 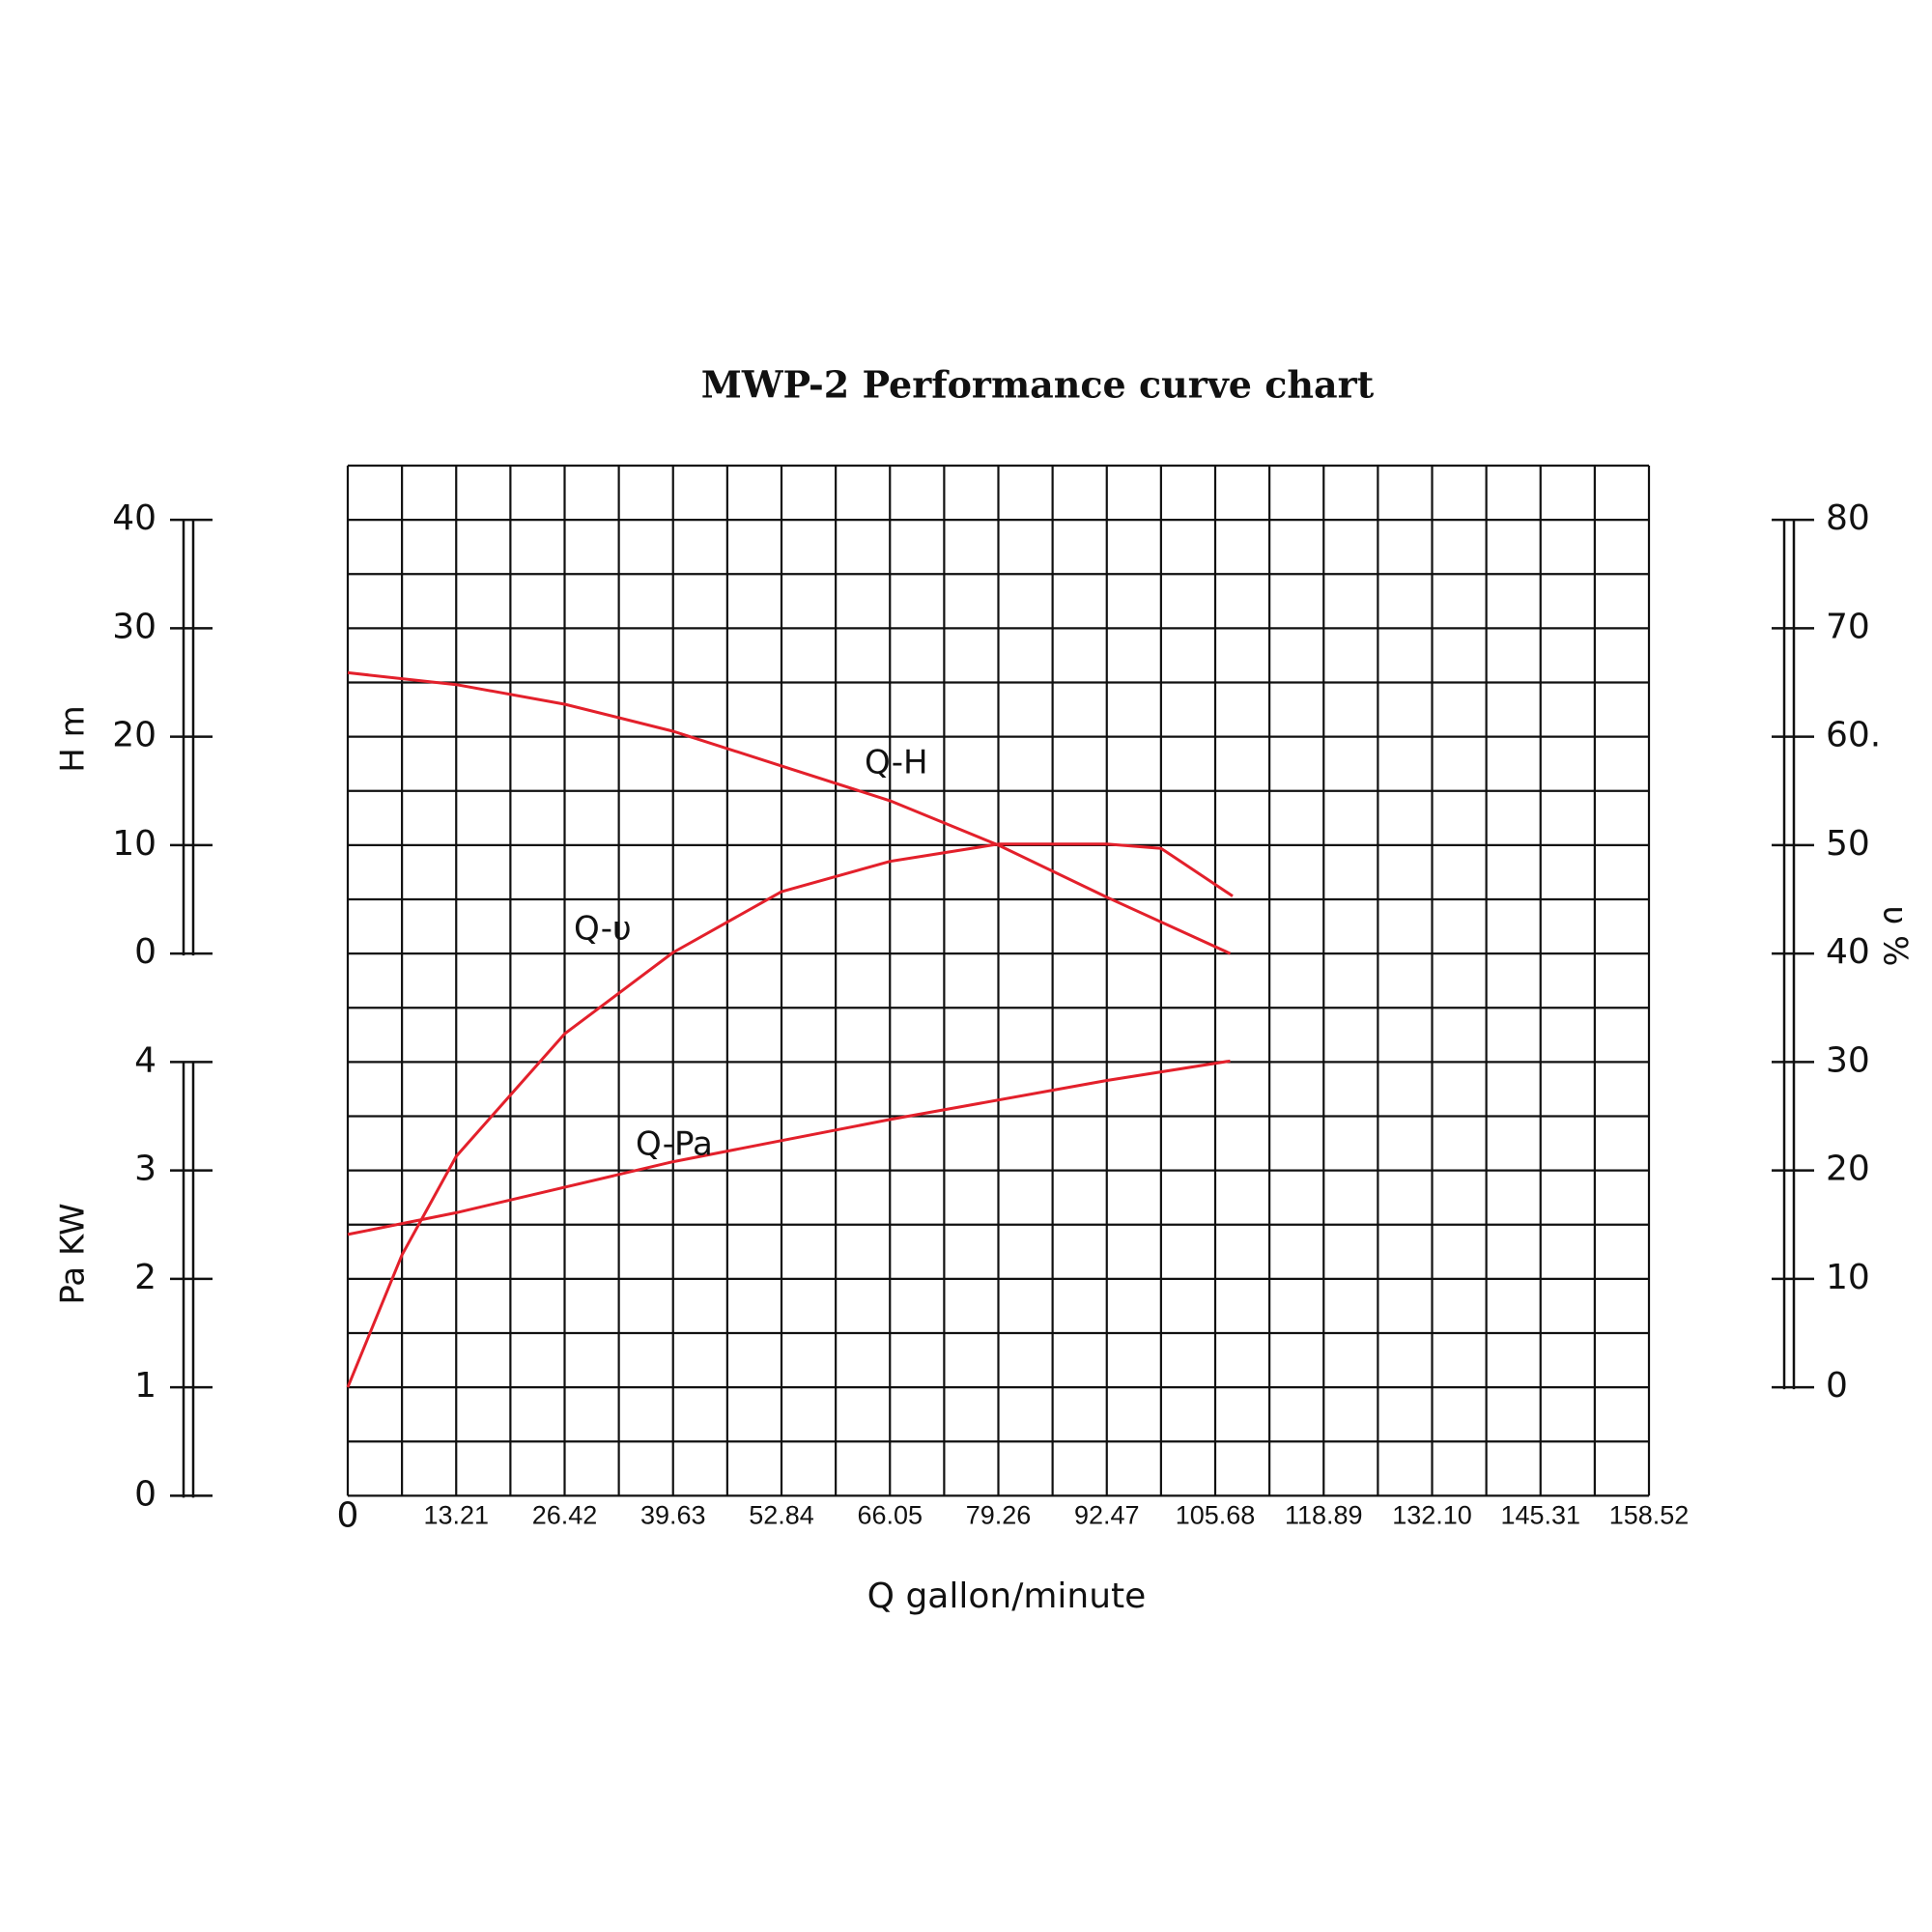 What do you see at coordinates (1848, 1169) in the screenshot?
I see `y2-axis-tick-label: 20` at bounding box center [1848, 1169].